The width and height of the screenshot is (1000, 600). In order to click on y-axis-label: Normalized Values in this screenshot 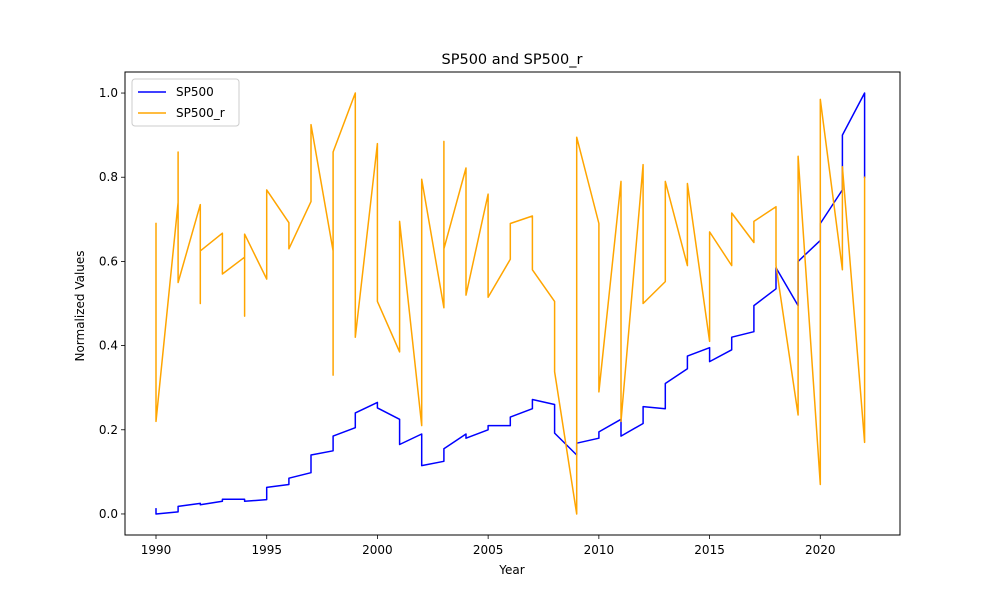, I will do `click(80, 305)`.